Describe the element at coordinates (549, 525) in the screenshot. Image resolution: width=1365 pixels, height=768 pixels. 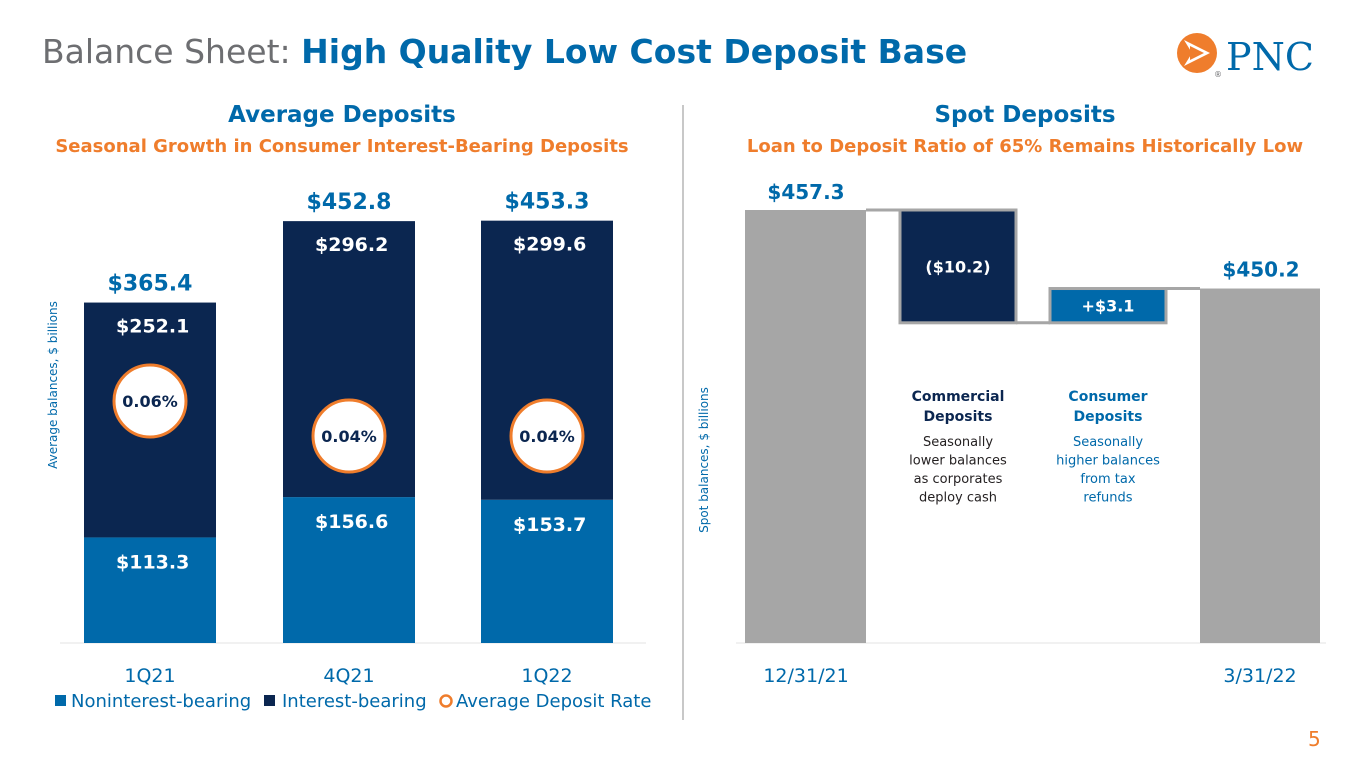
I see `label-noninterest-1q22: $153.7` at that location.